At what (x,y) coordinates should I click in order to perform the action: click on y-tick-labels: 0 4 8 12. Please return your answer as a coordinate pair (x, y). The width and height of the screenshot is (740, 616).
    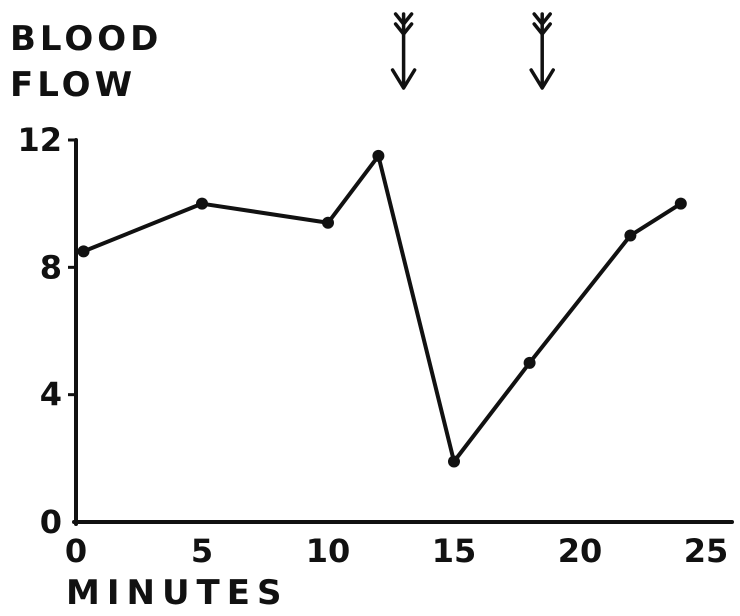
    Looking at the image, I should click on (46, 331).